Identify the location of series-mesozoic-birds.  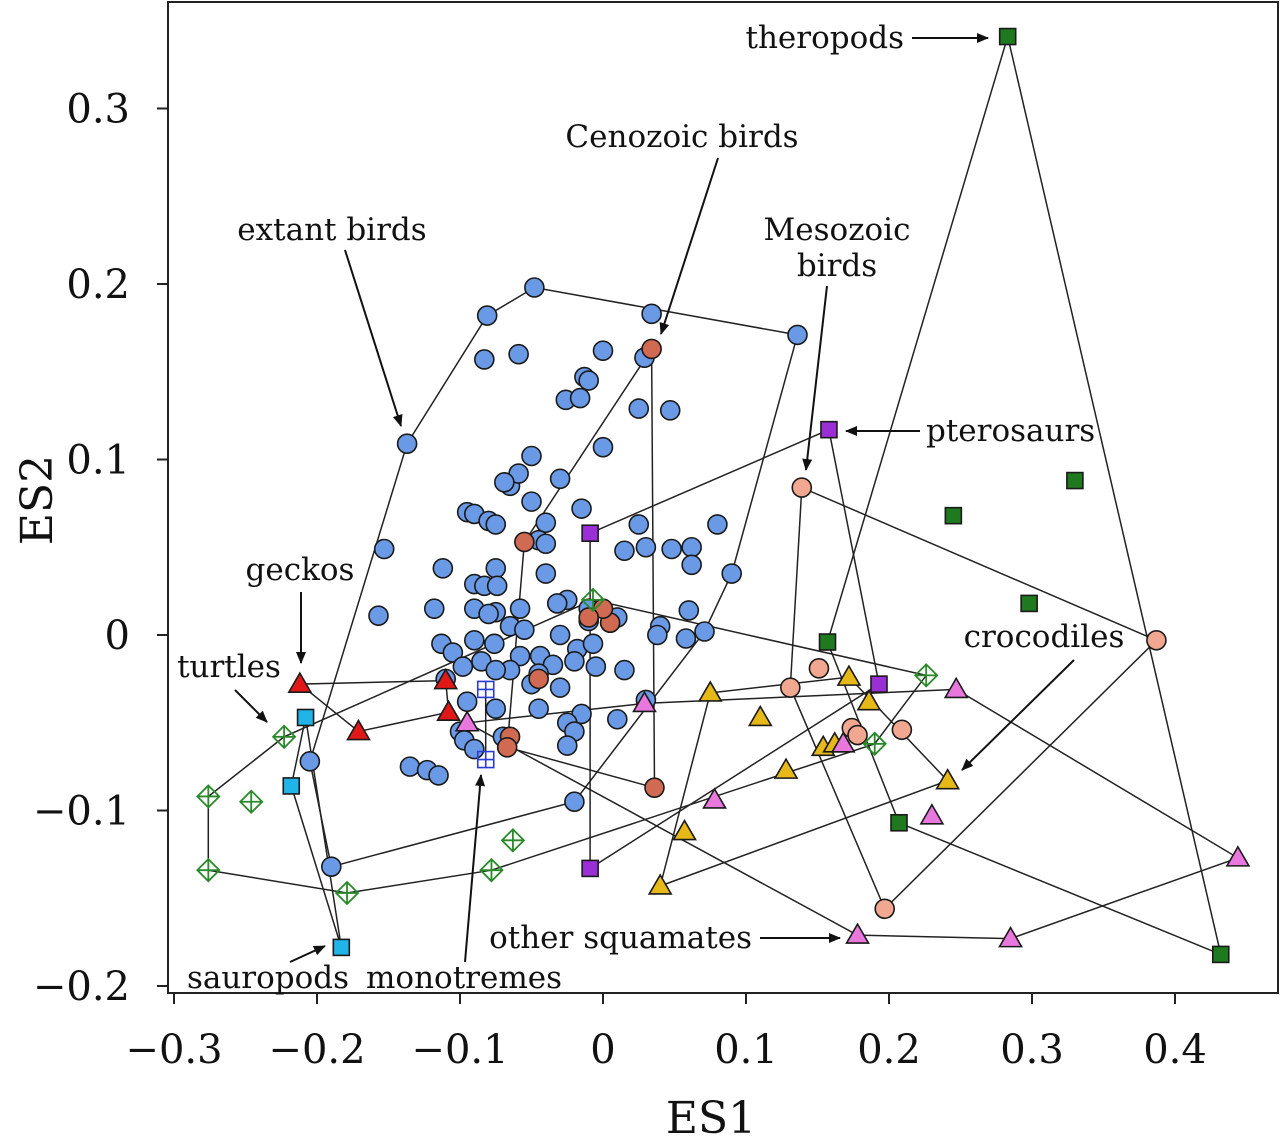
(973, 698).